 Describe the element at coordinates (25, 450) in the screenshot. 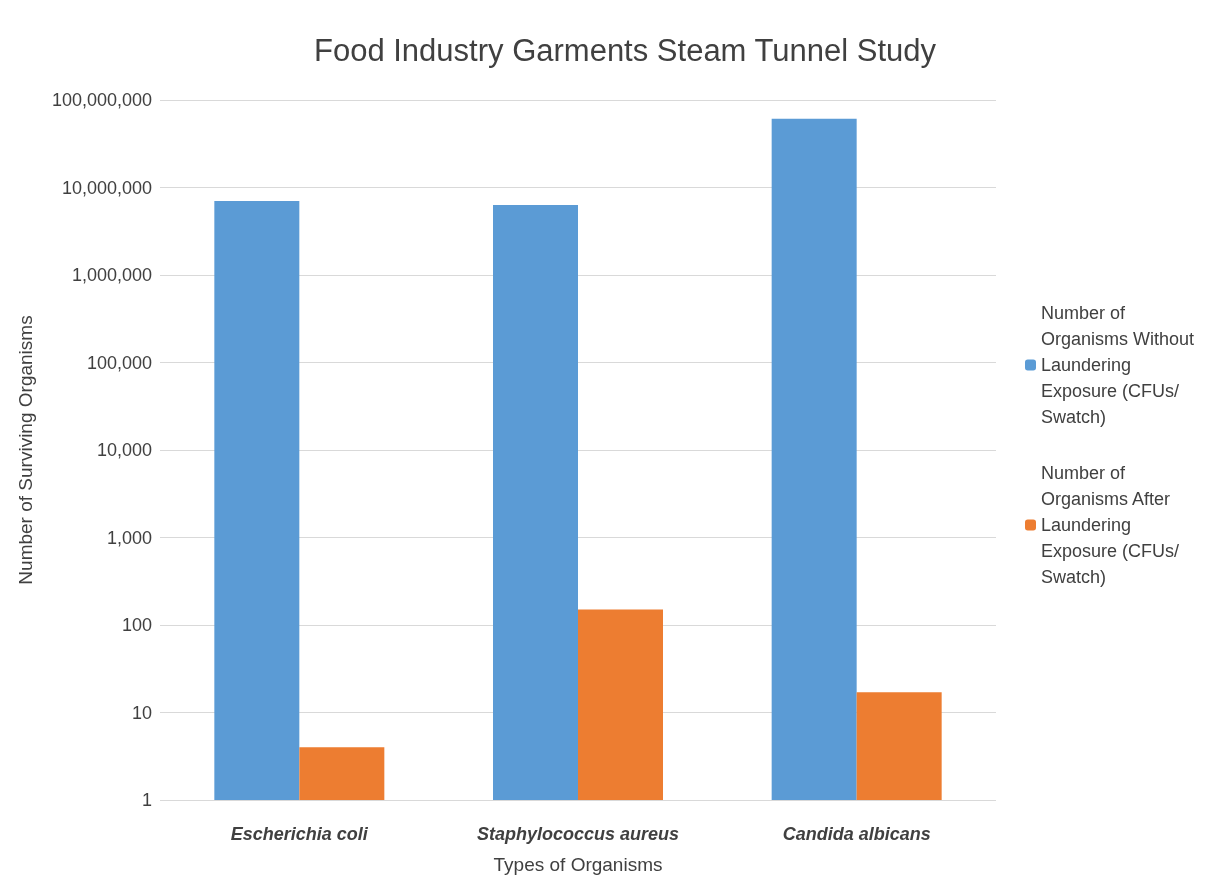

I see `y-axis-title: Number of Surviving Organisms` at that location.